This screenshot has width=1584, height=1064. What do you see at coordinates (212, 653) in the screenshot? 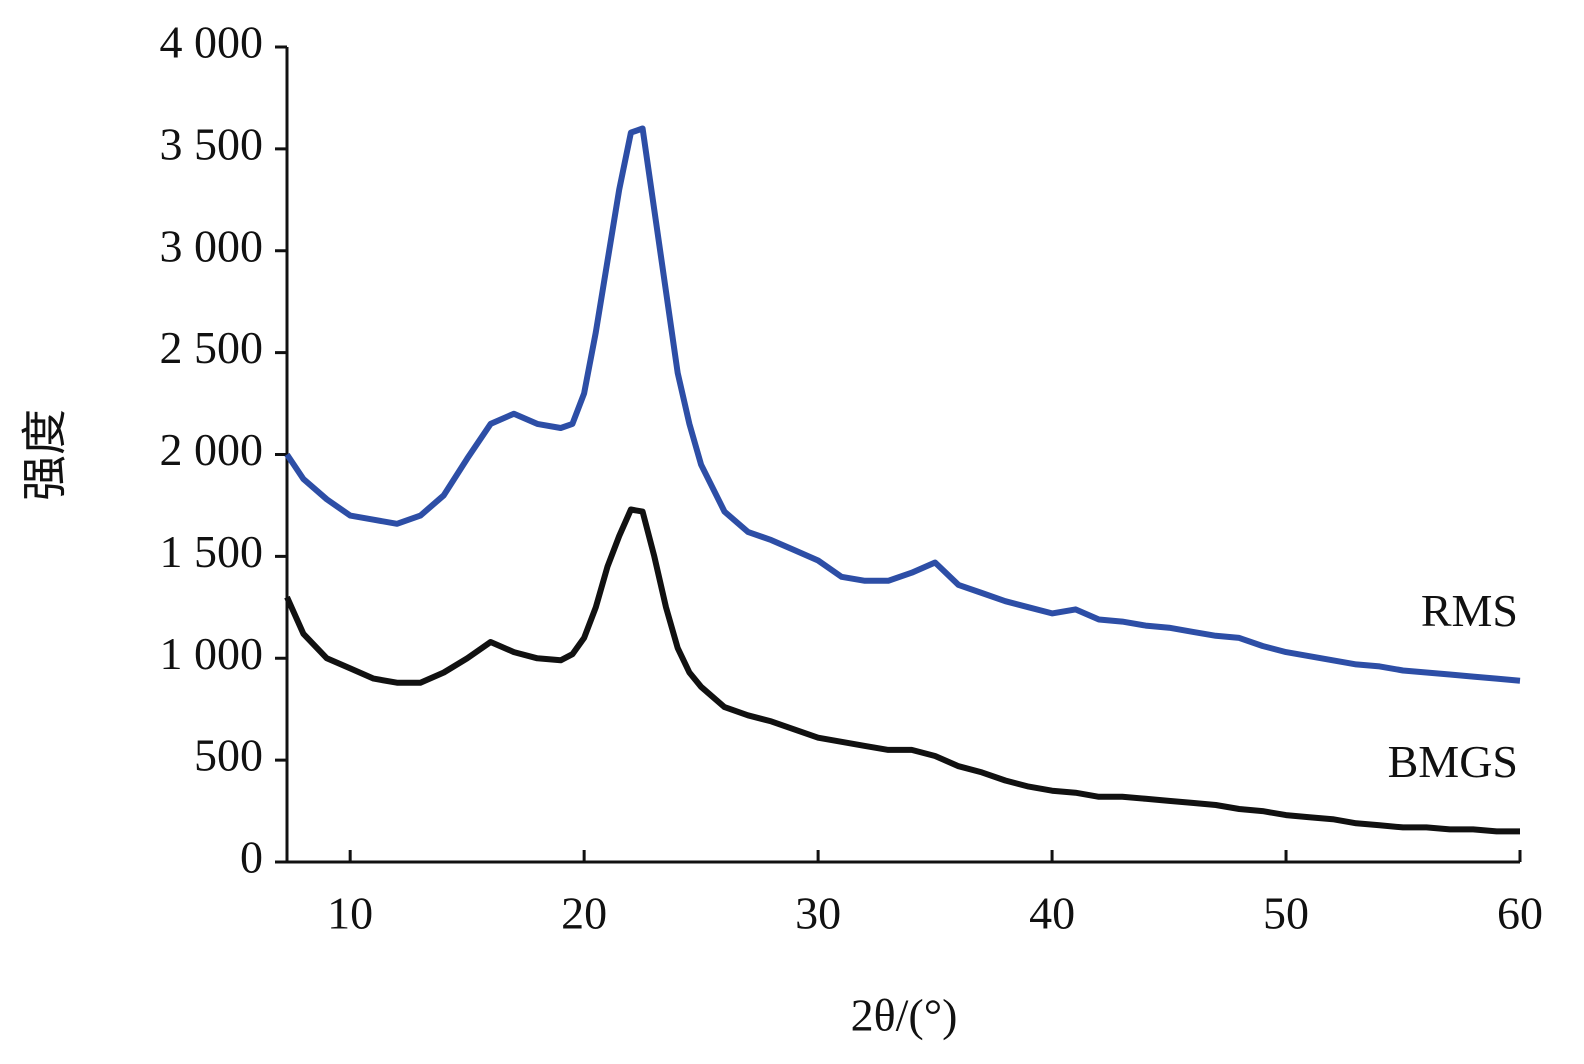
I see `y-tick-label: 1 000` at bounding box center [212, 653].